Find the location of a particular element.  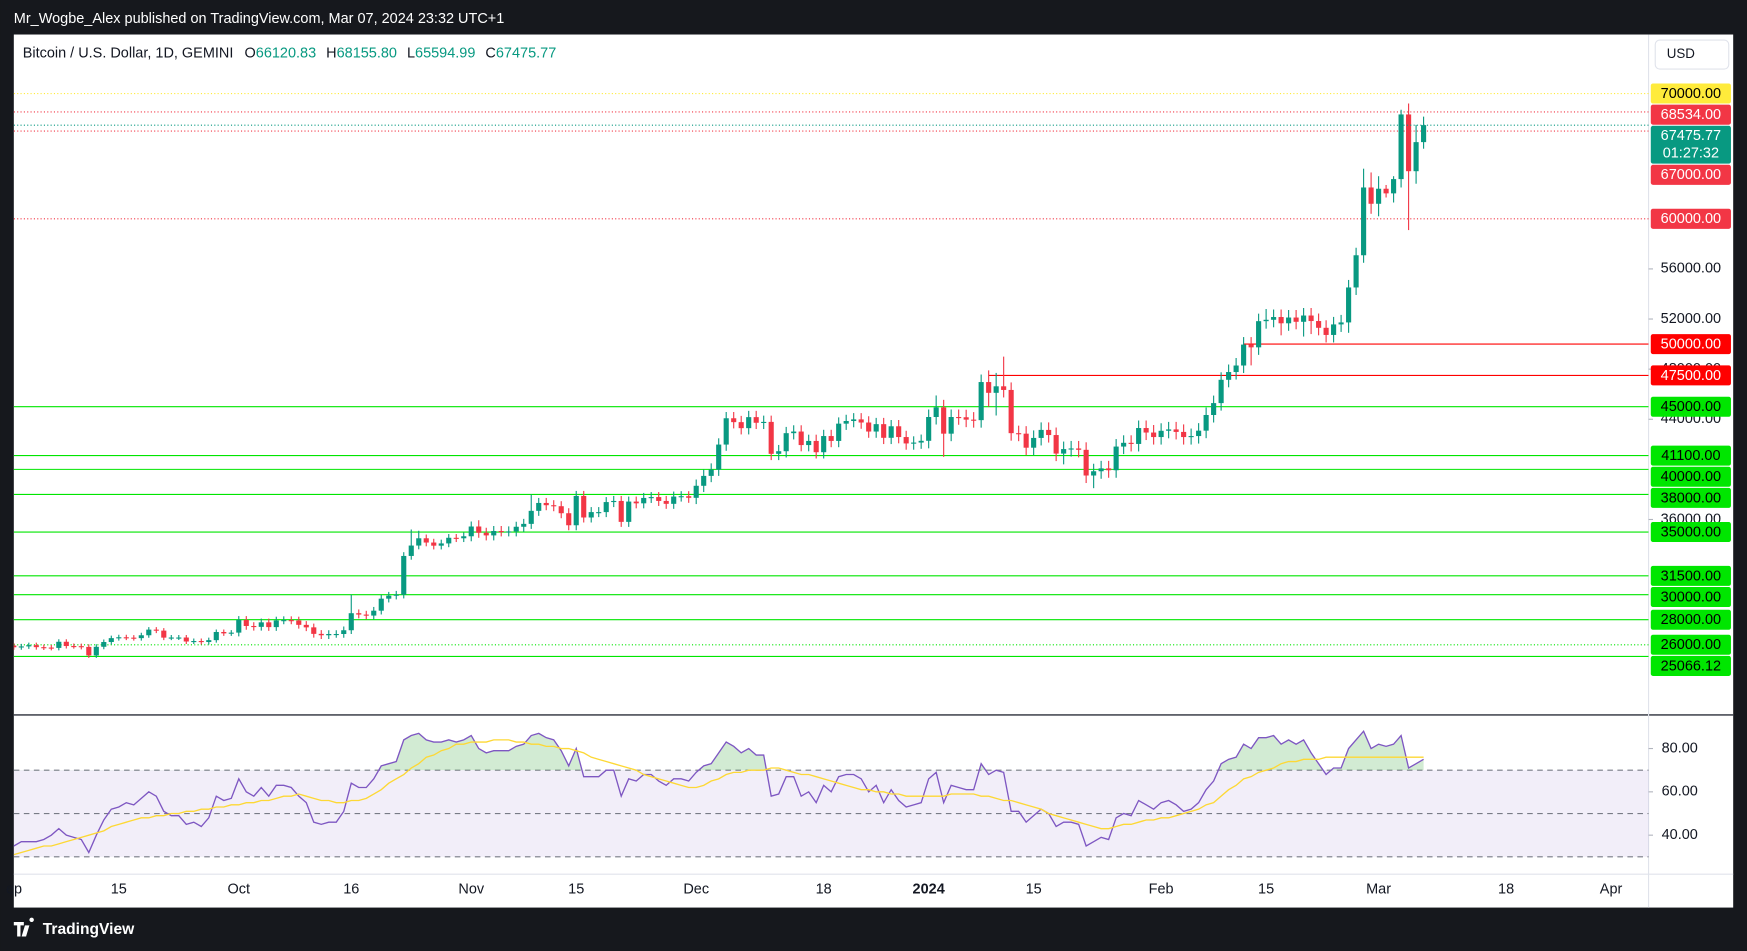

level-label: 35000.00 is located at coordinates (1691, 532).